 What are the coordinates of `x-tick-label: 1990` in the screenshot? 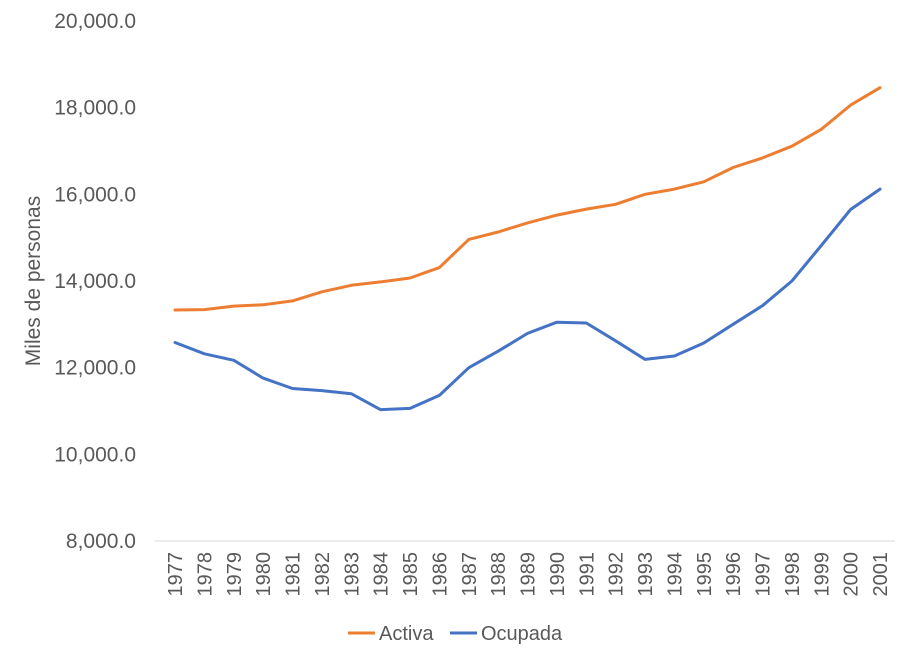 It's located at (558, 574).